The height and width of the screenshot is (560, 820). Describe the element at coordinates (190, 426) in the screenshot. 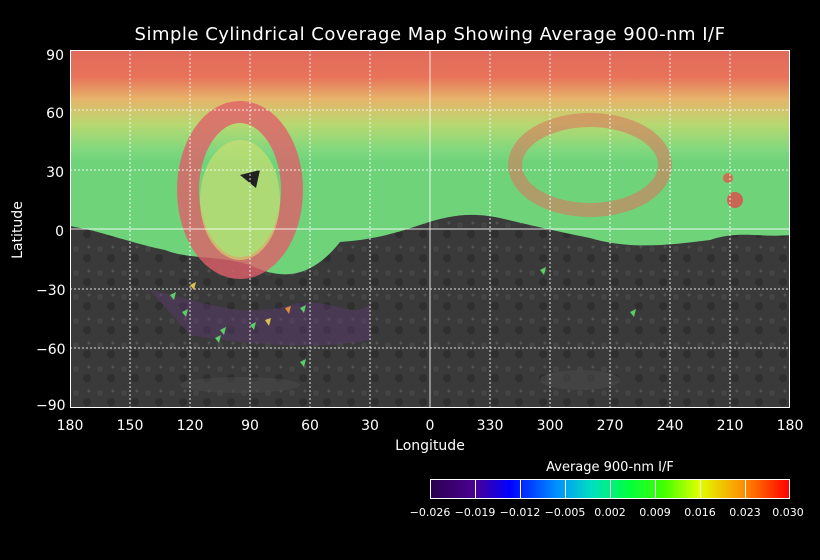

I see `x-tick-label: 120` at that location.